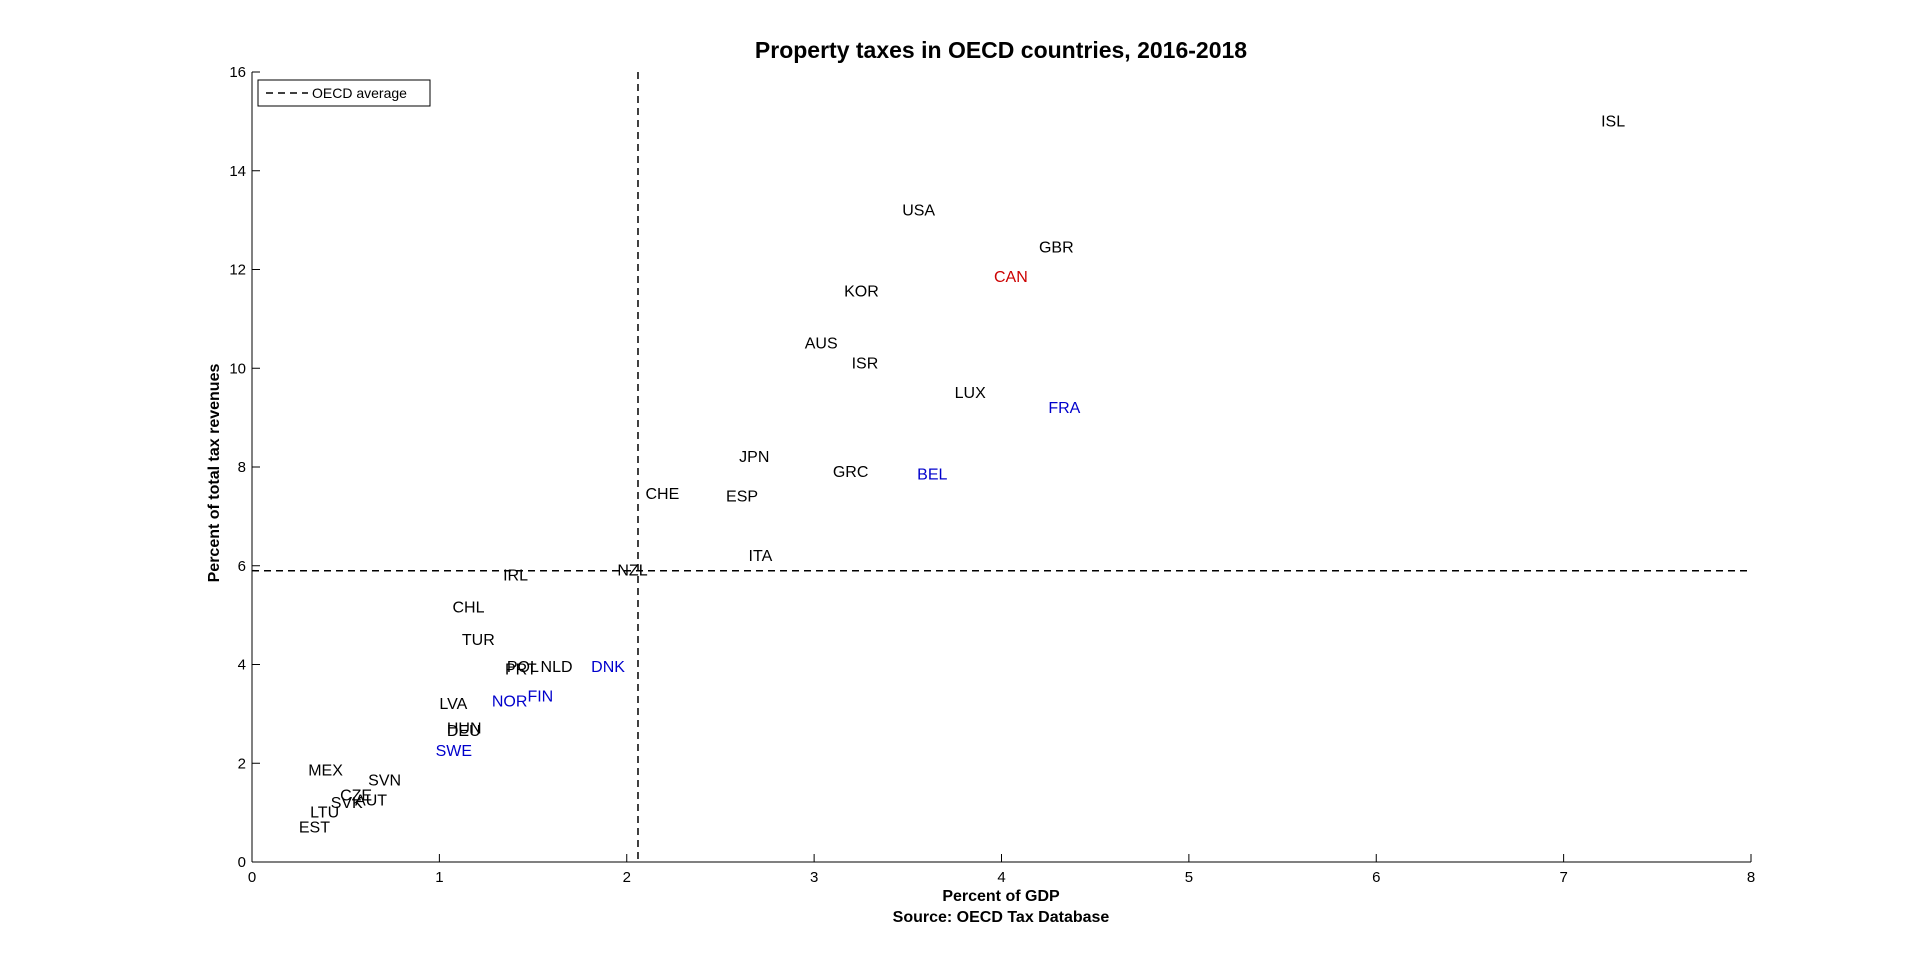  Describe the element at coordinates (814, 877) in the screenshot. I see `x-tick-label: 3` at that location.